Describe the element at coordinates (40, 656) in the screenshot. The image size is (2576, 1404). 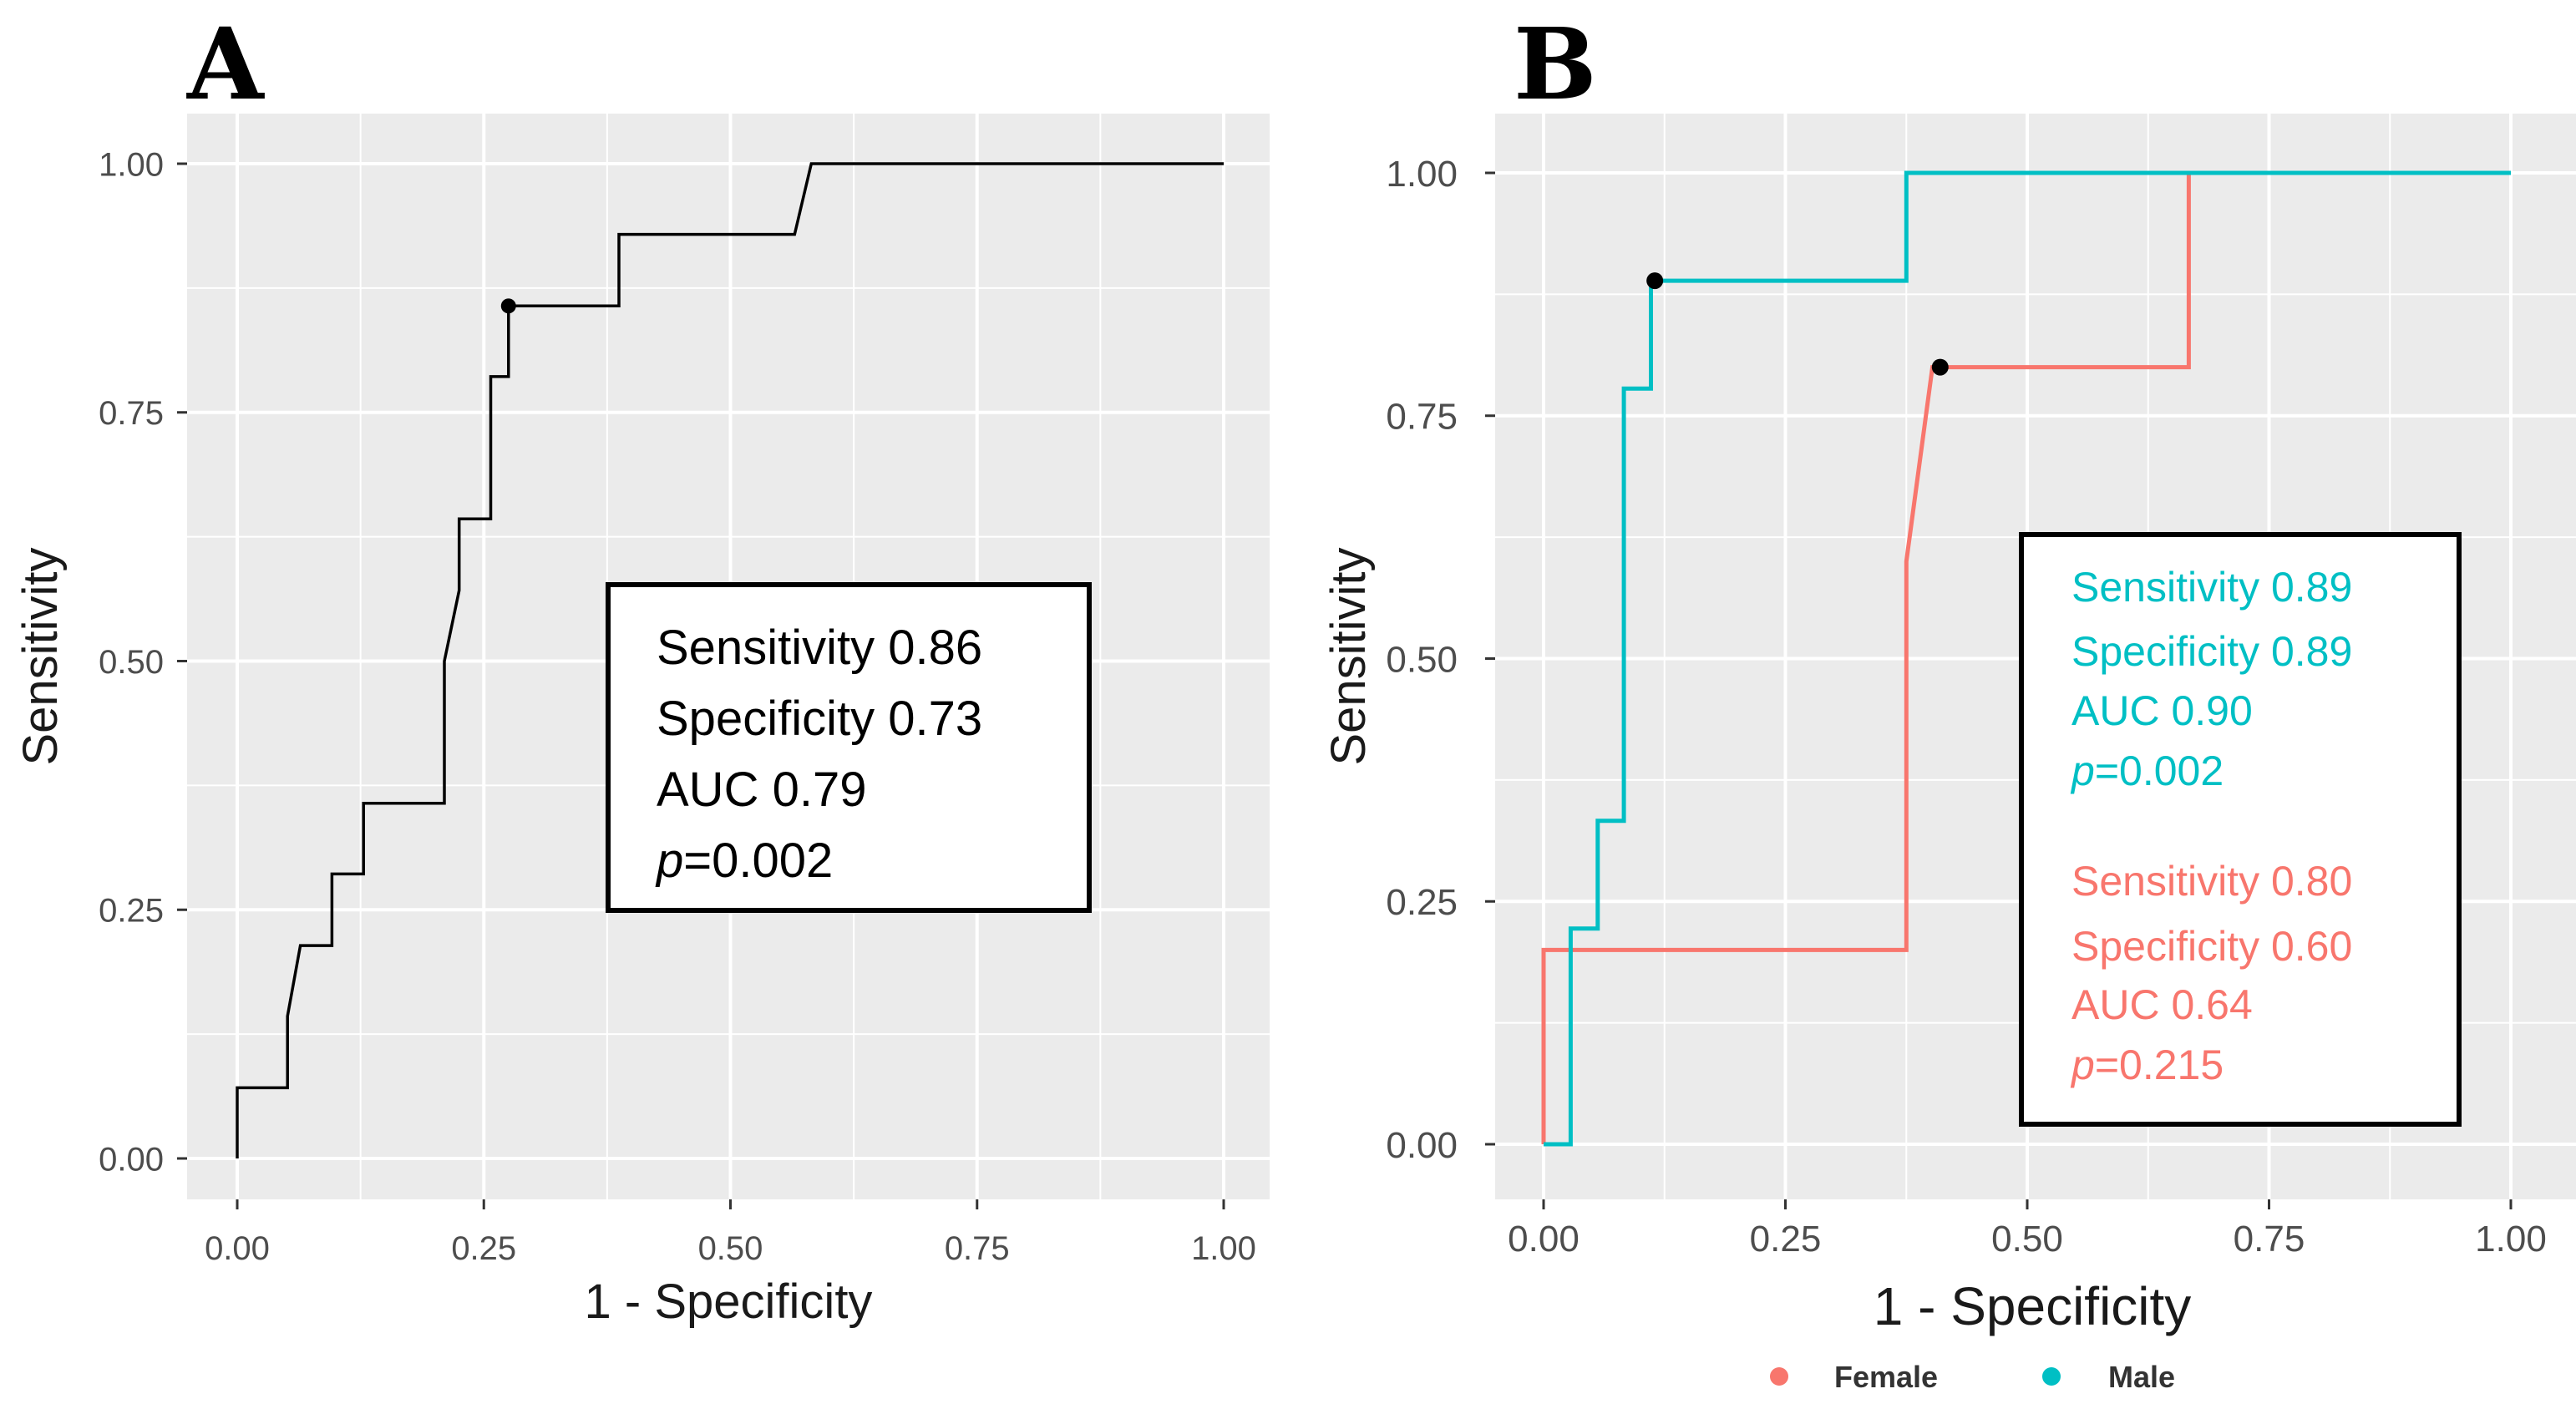
I see `panel-a-y-axis-title: Sensitivity` at that location.